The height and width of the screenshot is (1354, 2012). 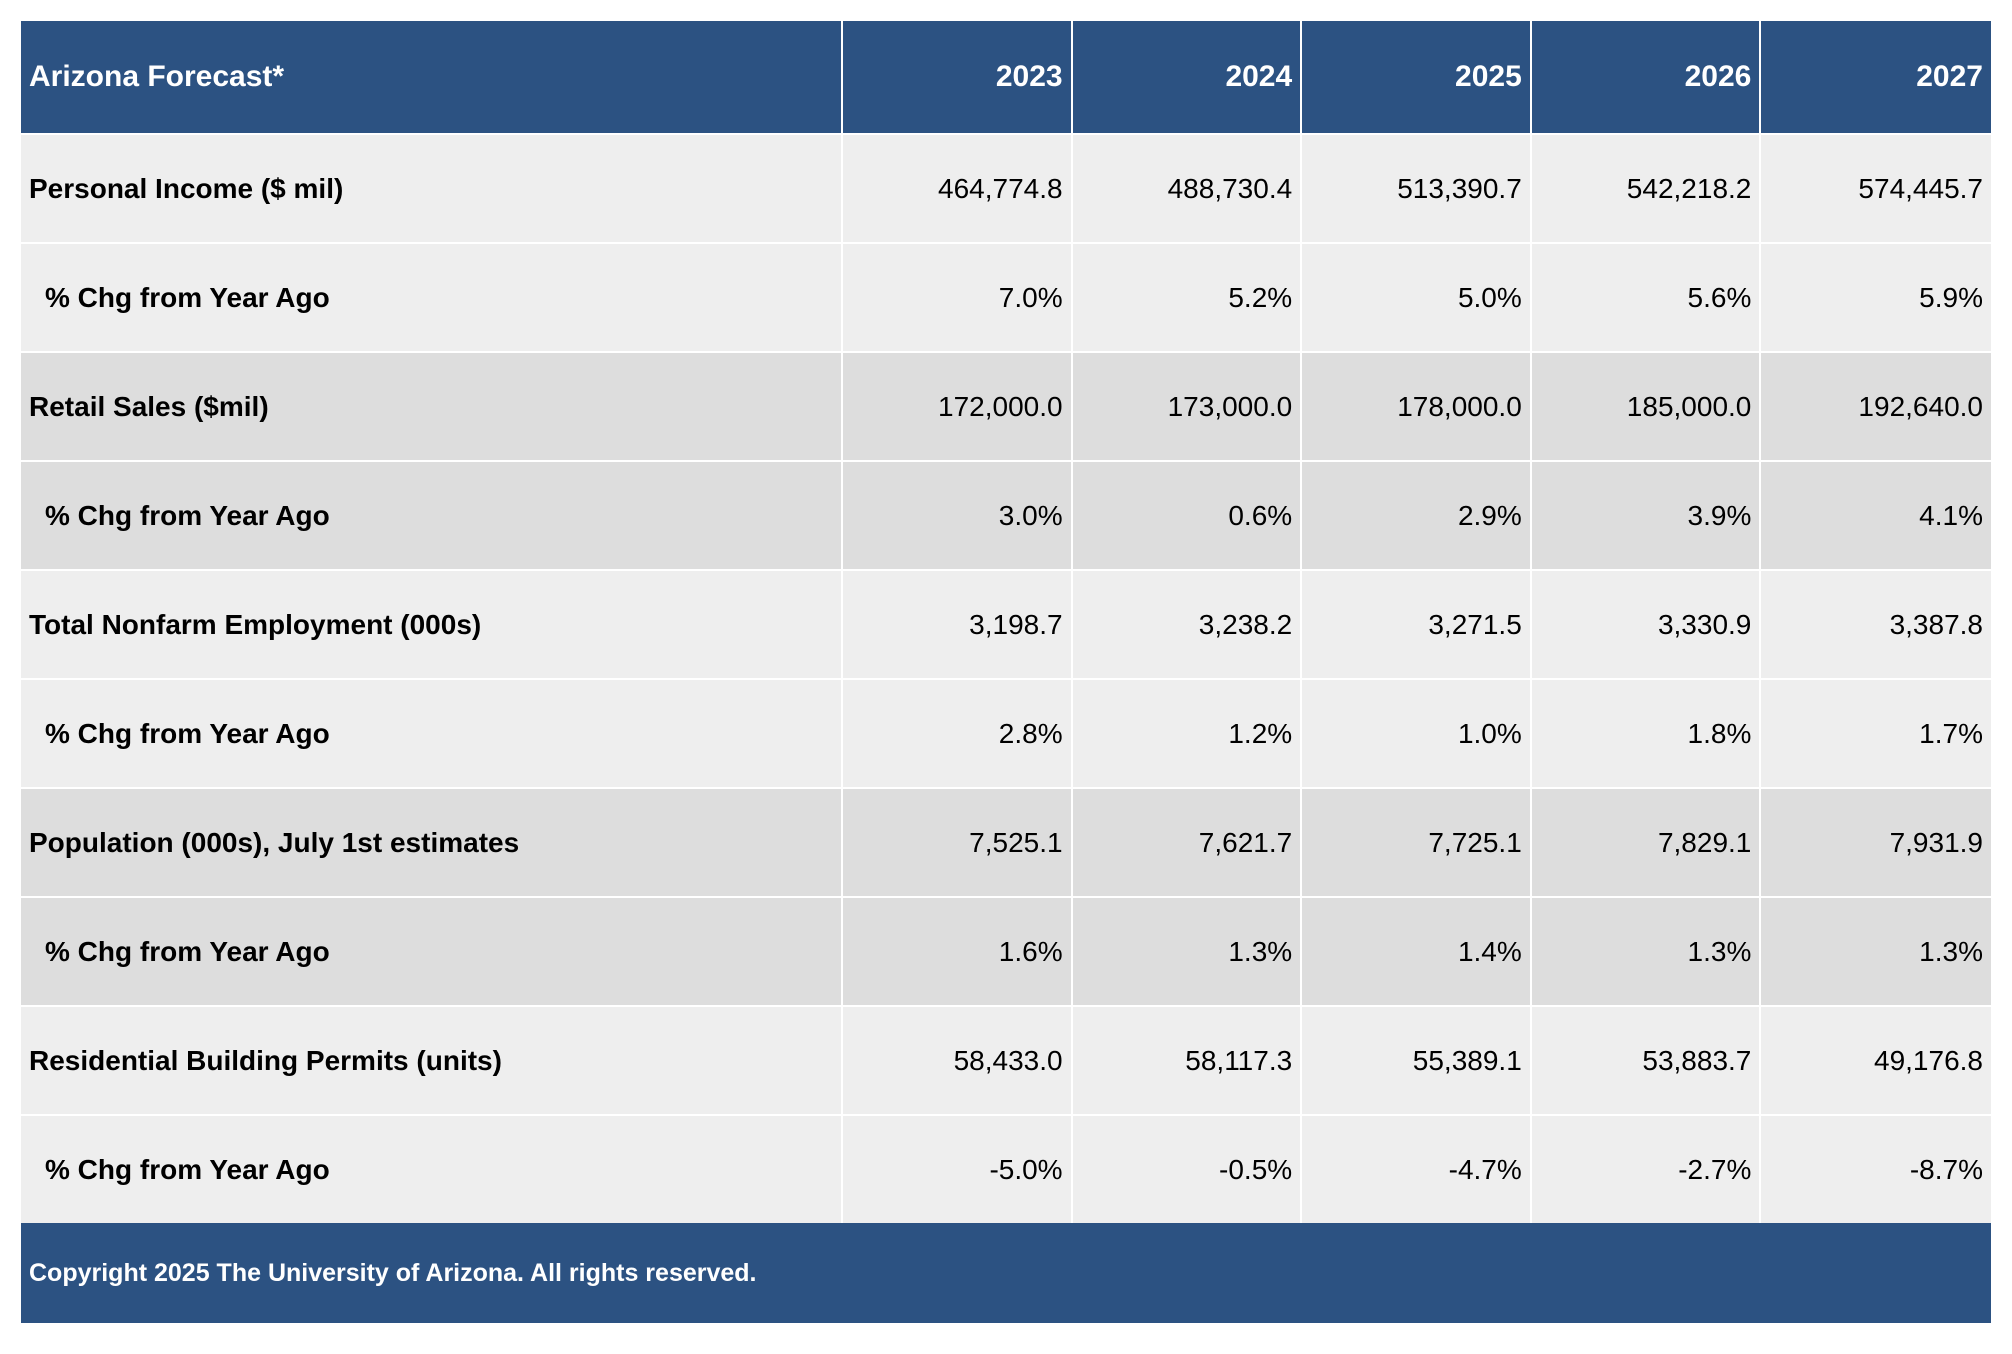 What do you see at coordinates (1417, 405) in the screenshot?
I see `table-cell: 178,000.0` at bounding box center [1417, 405].